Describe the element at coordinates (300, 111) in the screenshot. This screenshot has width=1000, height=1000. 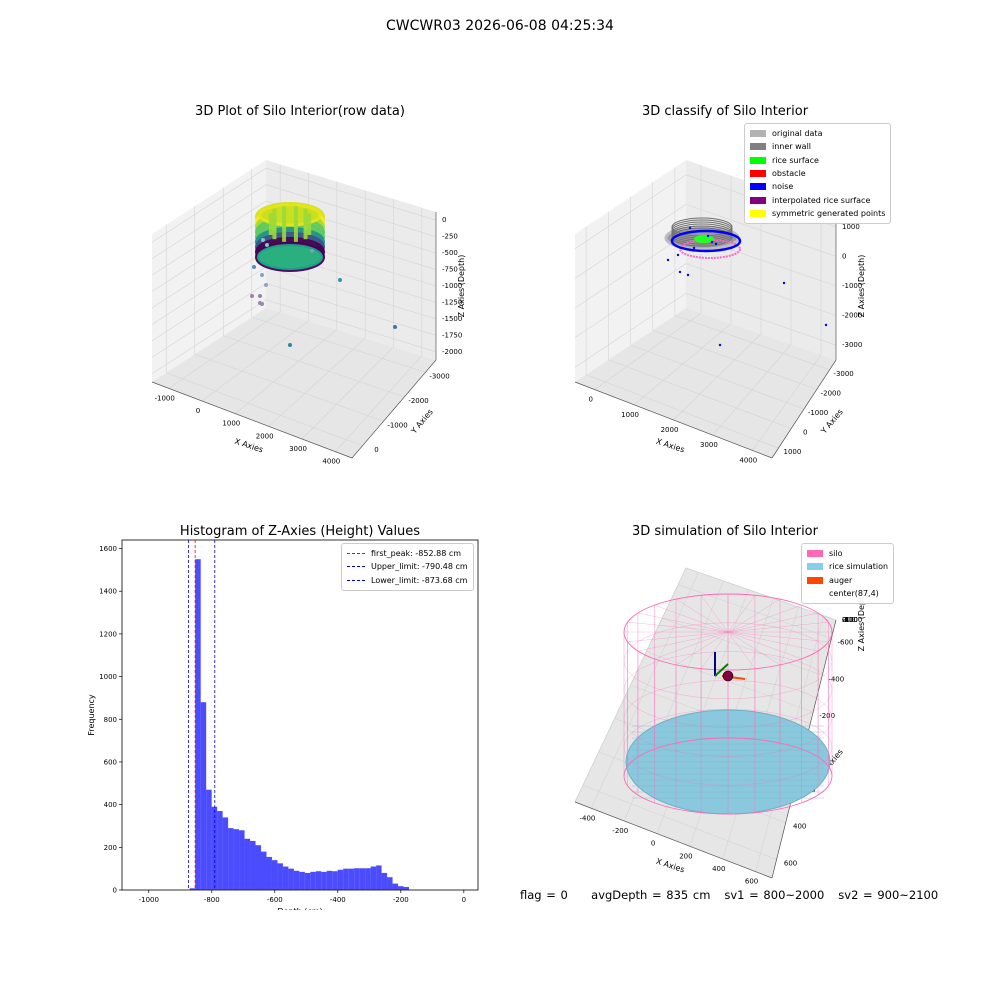
I see `chart1-title: 3D Plot of Silo Interior(row data)` at that location.